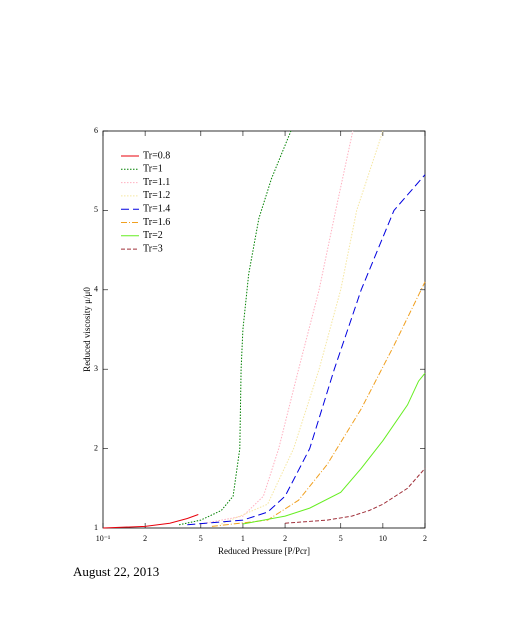 This screenshot has height=630, width=517. What do you see at coordinates (96, 447) in the screenshot?
I see `y-tick-label: 2` at bounding box center [96, 447].